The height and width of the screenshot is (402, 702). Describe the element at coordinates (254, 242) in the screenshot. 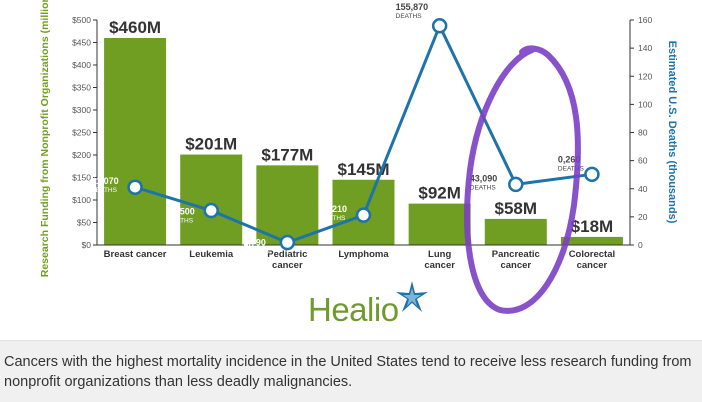

I see `deaths-value-label: 1,790` at that location.